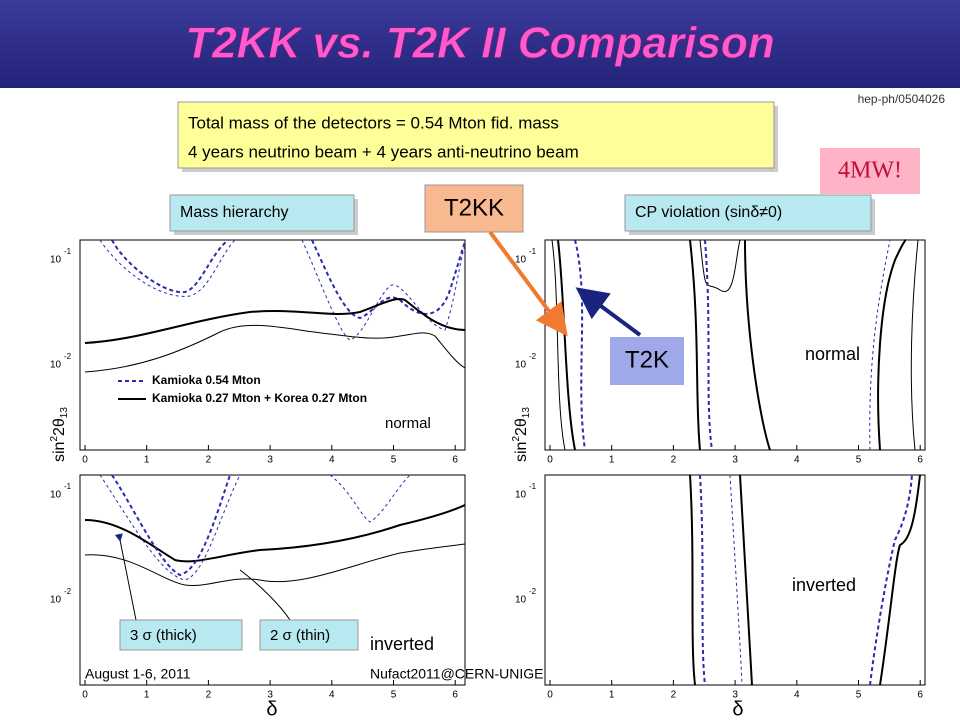  I want to click on power: 4MW!, so click(870, 171).